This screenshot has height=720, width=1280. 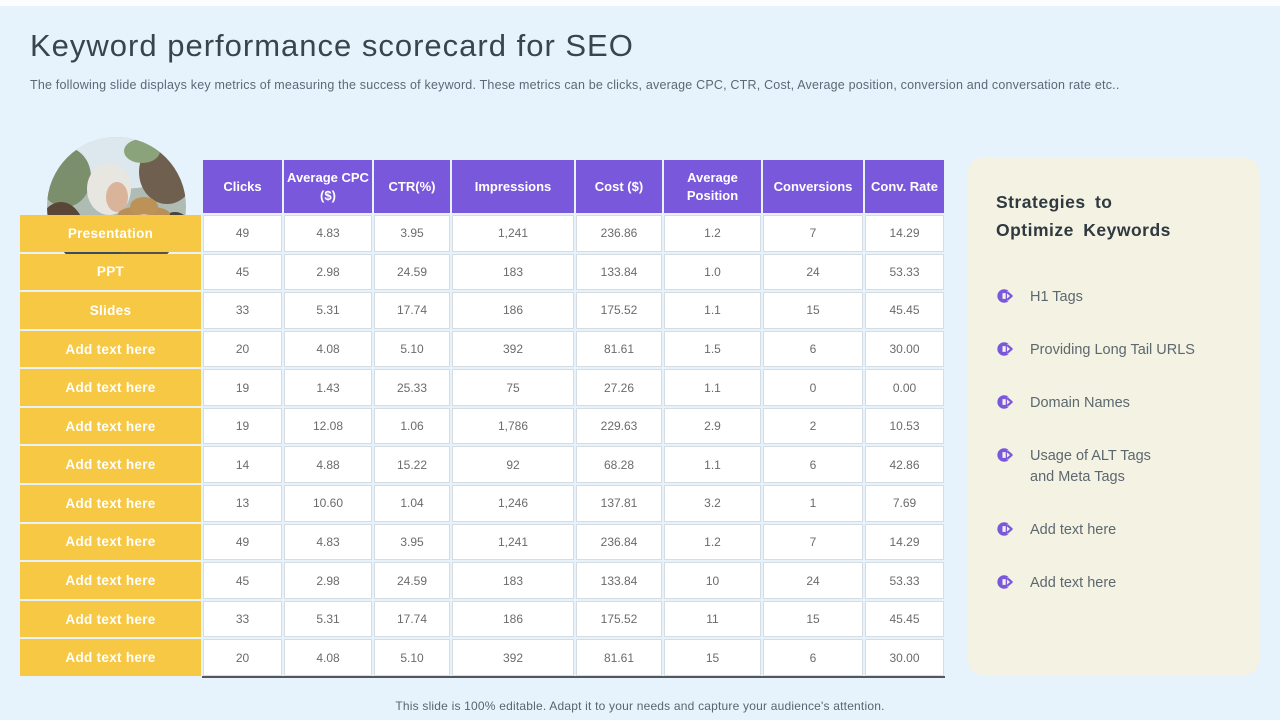 I want to click on data-cell: 14.29, so click(x=904, y=542).